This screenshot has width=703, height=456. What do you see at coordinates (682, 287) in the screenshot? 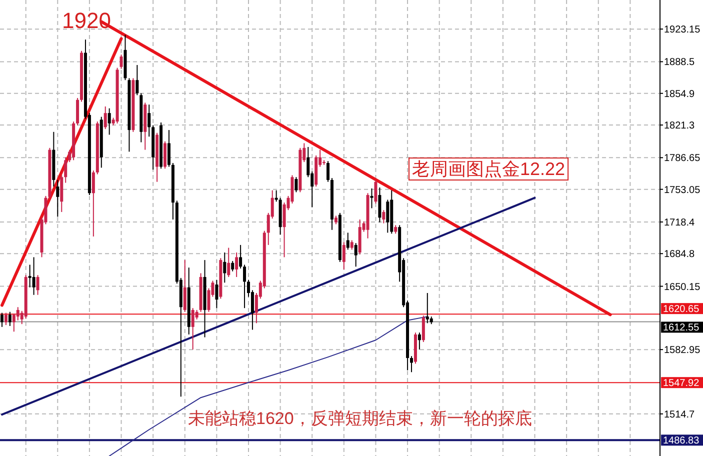
I see `y-tick-label: 1650.15` at bounding box center [682, 287].